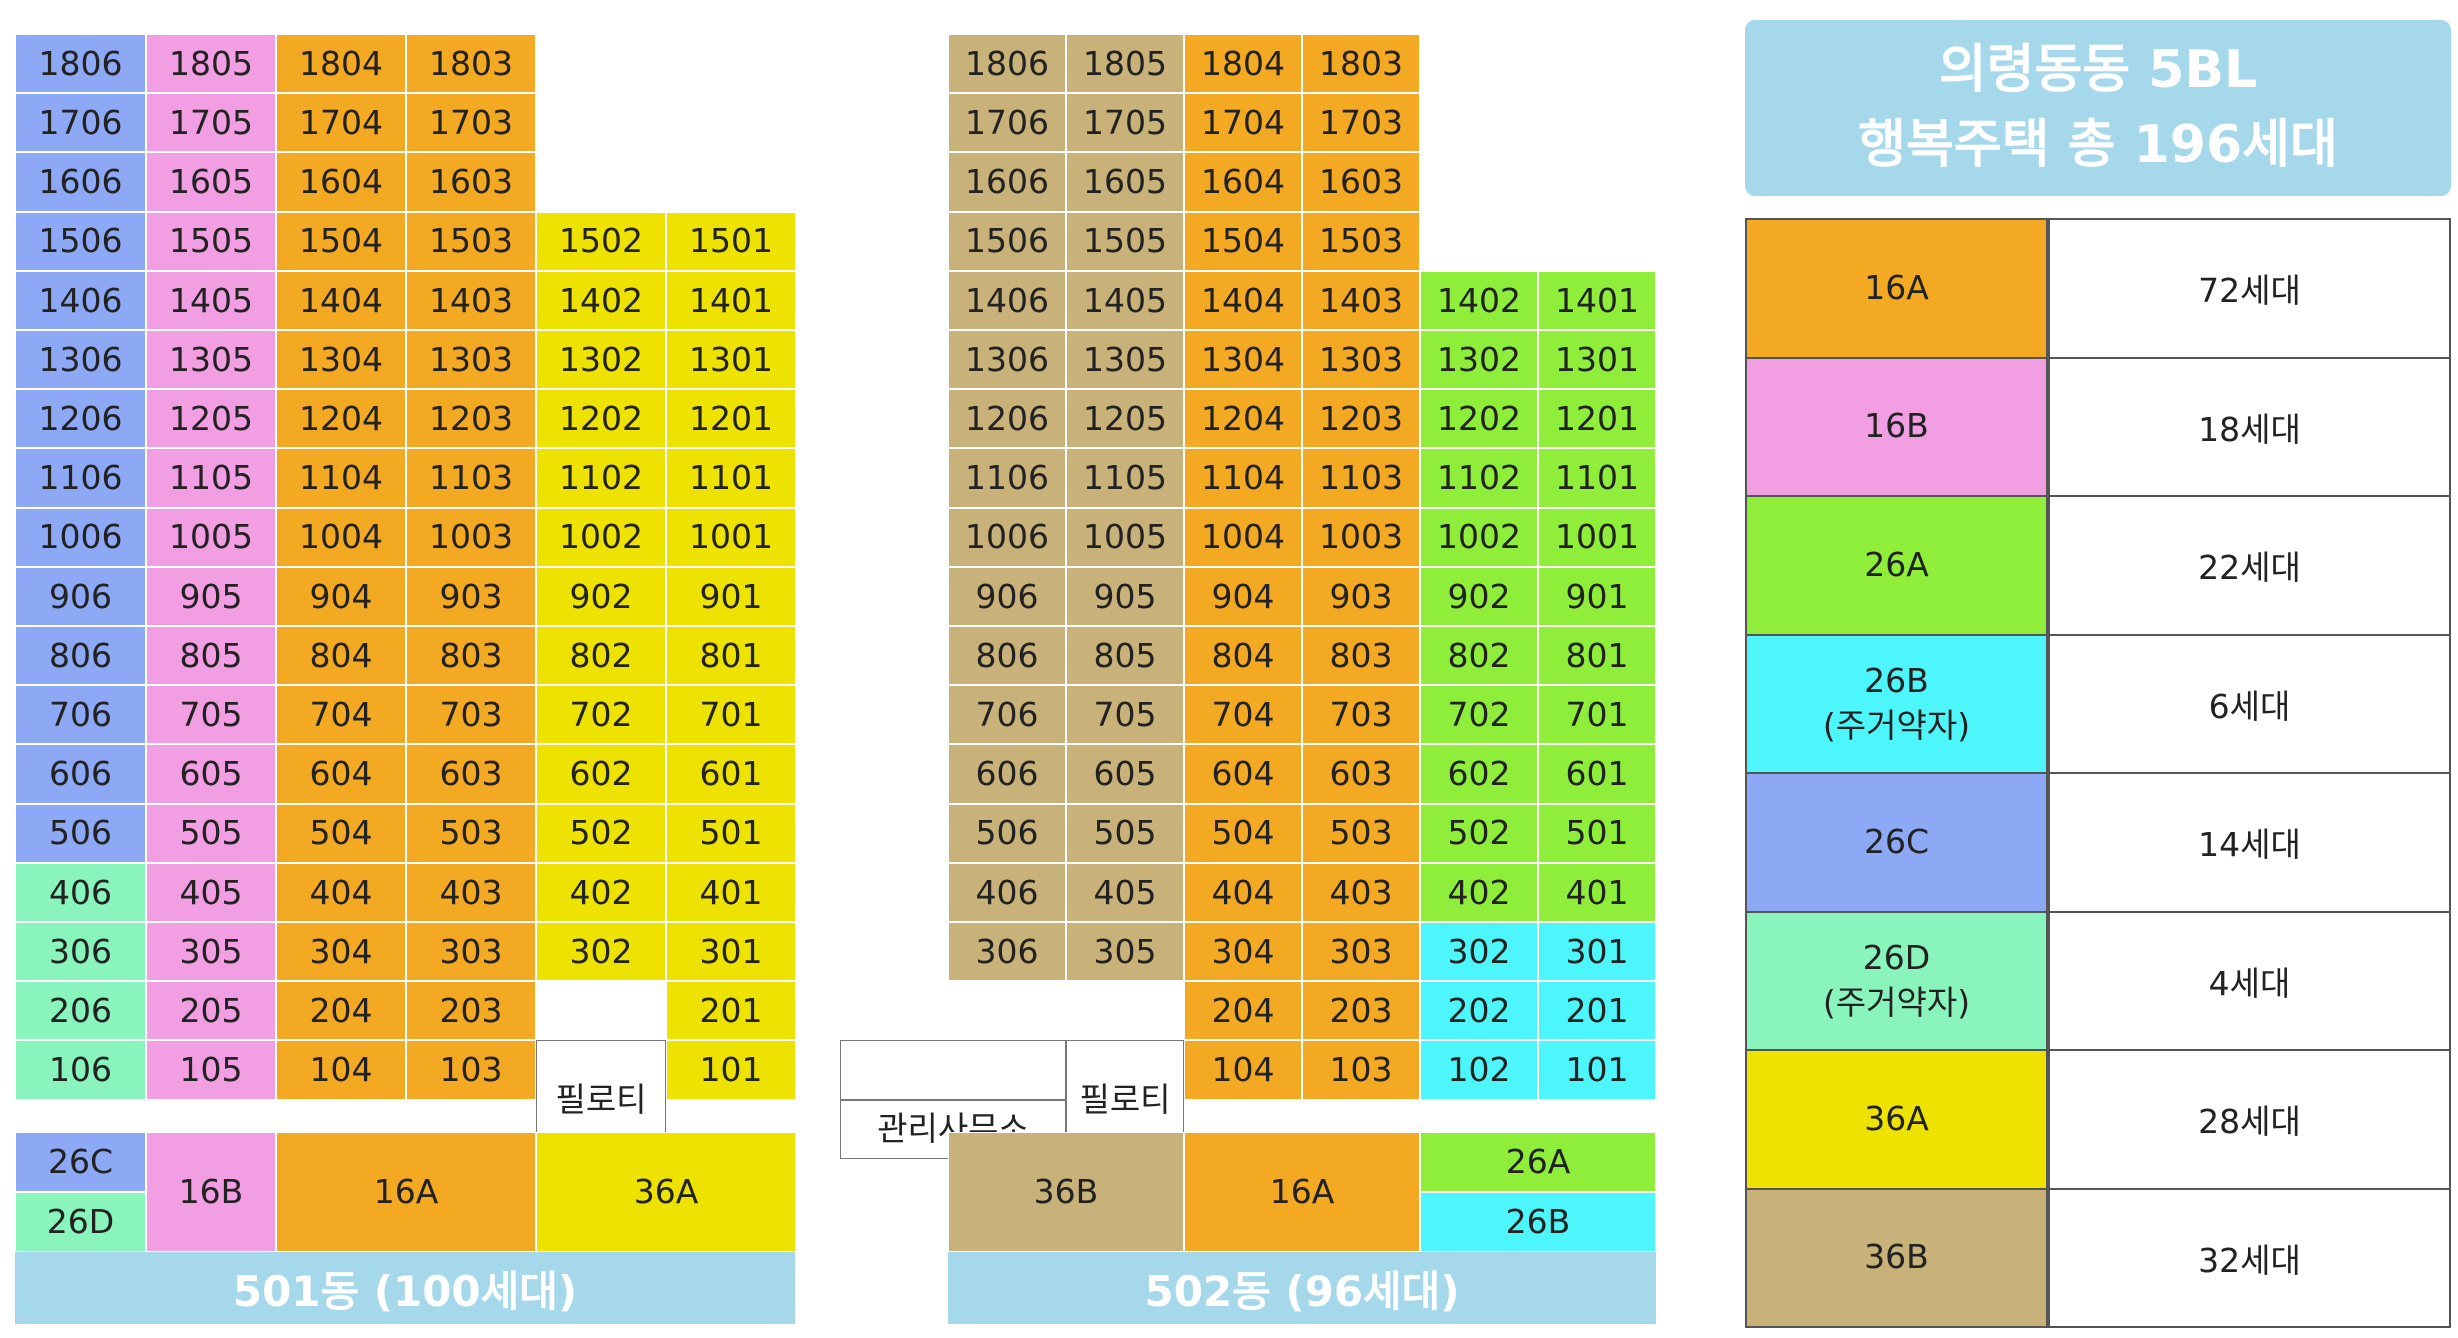 Image resolution: width=2458 pixels, height=1338 pixels. I want to click on unit-cell: 1204, so click(341, 419).